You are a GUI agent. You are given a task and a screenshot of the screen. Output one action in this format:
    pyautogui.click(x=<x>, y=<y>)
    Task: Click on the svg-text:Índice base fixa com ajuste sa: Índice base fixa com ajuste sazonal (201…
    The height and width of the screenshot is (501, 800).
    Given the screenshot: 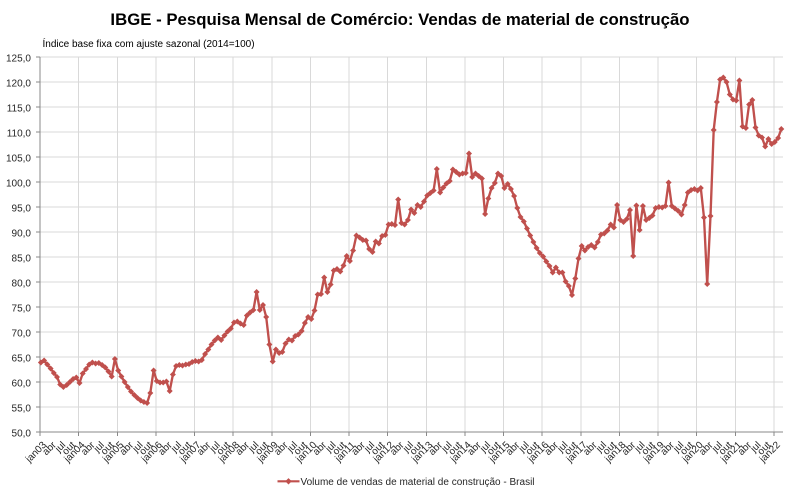 What is the action you would take?
    pyautogui.click(x=149, y=43)
    